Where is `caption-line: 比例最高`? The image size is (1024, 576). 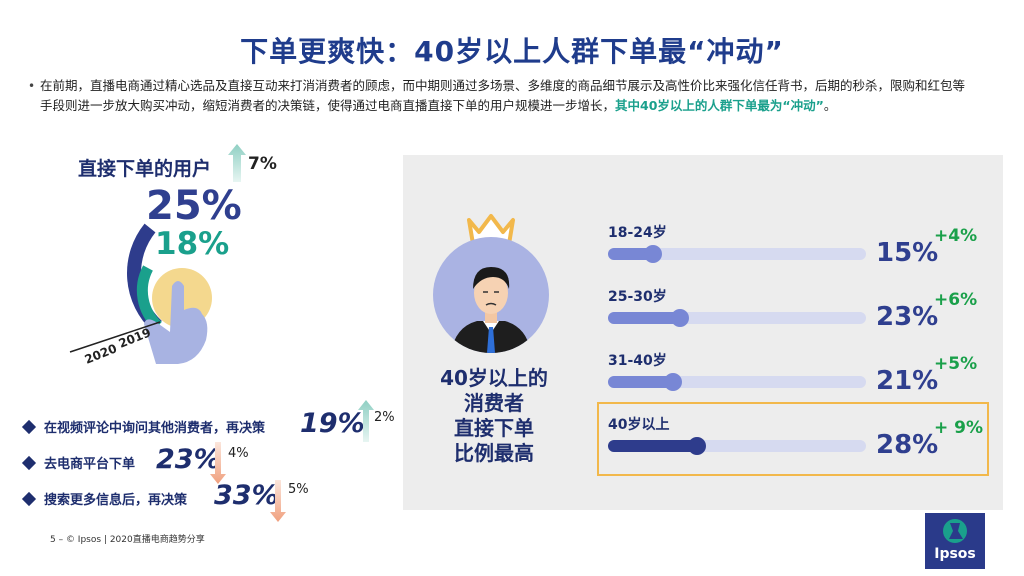
caption-line: 比例最高 is located at coordinates (494, 453).